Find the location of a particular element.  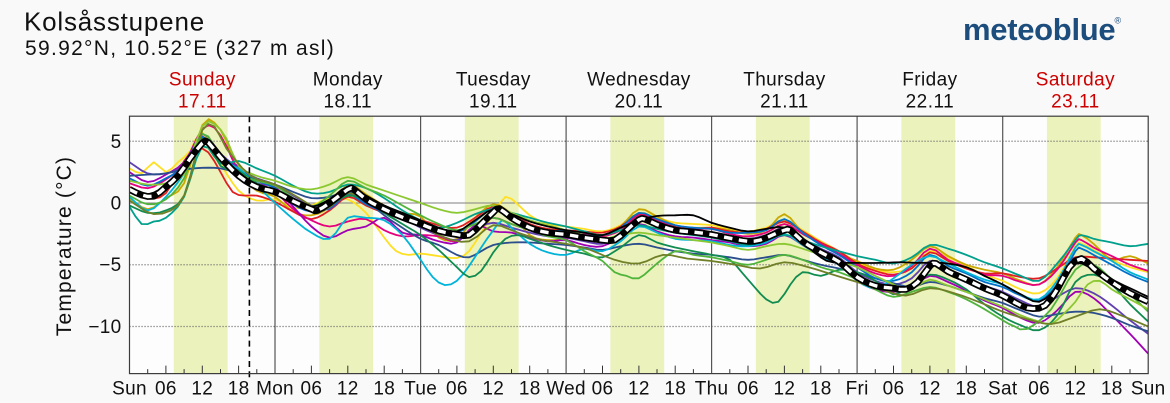

svg-text: Thursday is located at coordinates (784, 80).